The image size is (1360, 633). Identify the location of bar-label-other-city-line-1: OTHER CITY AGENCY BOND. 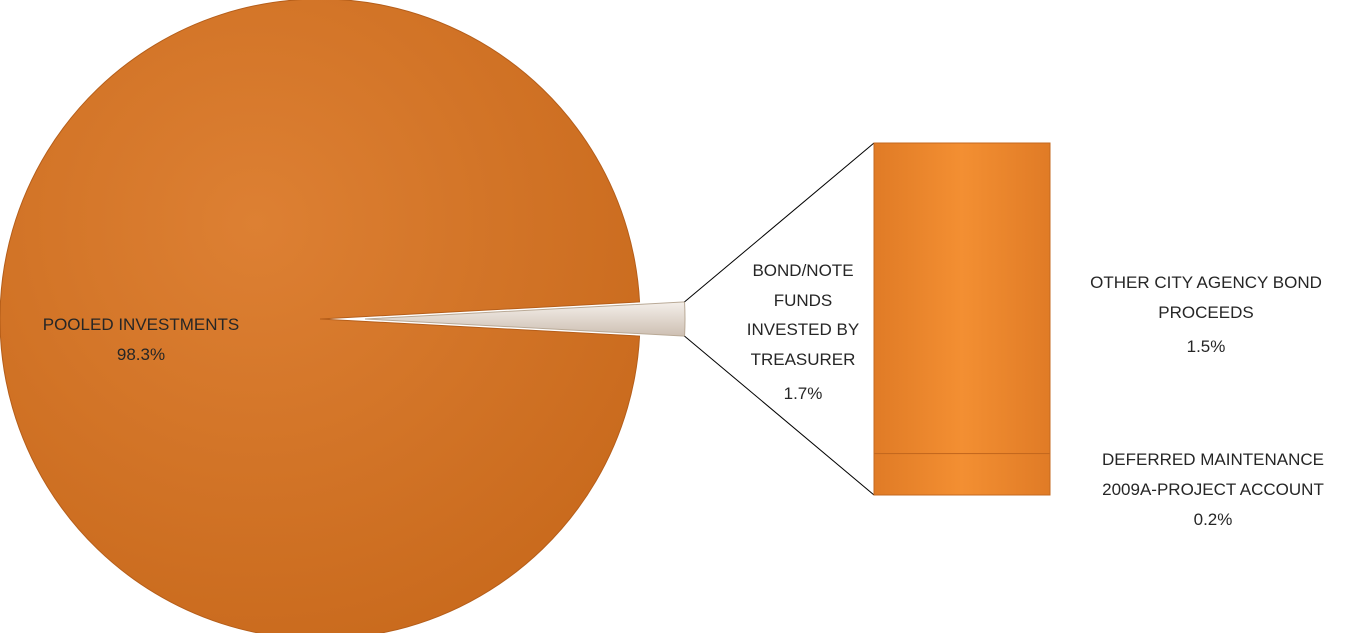
(1206, 282).